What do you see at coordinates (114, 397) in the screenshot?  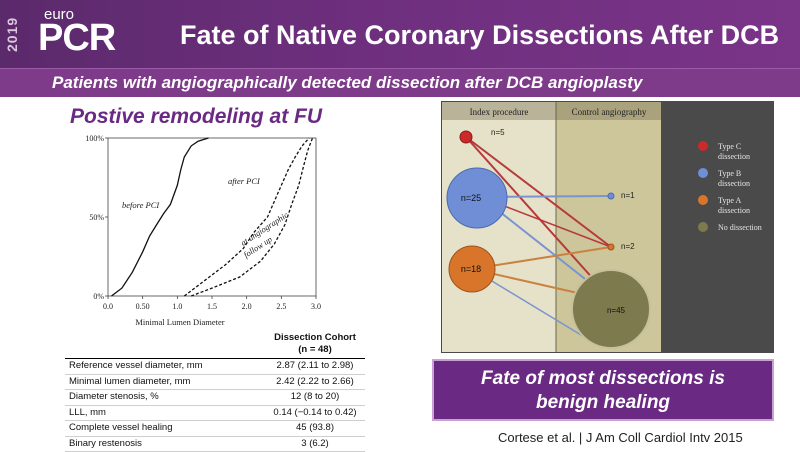 I see `row-label: Diameter stenosis, %` at bounding box center [114, 397].